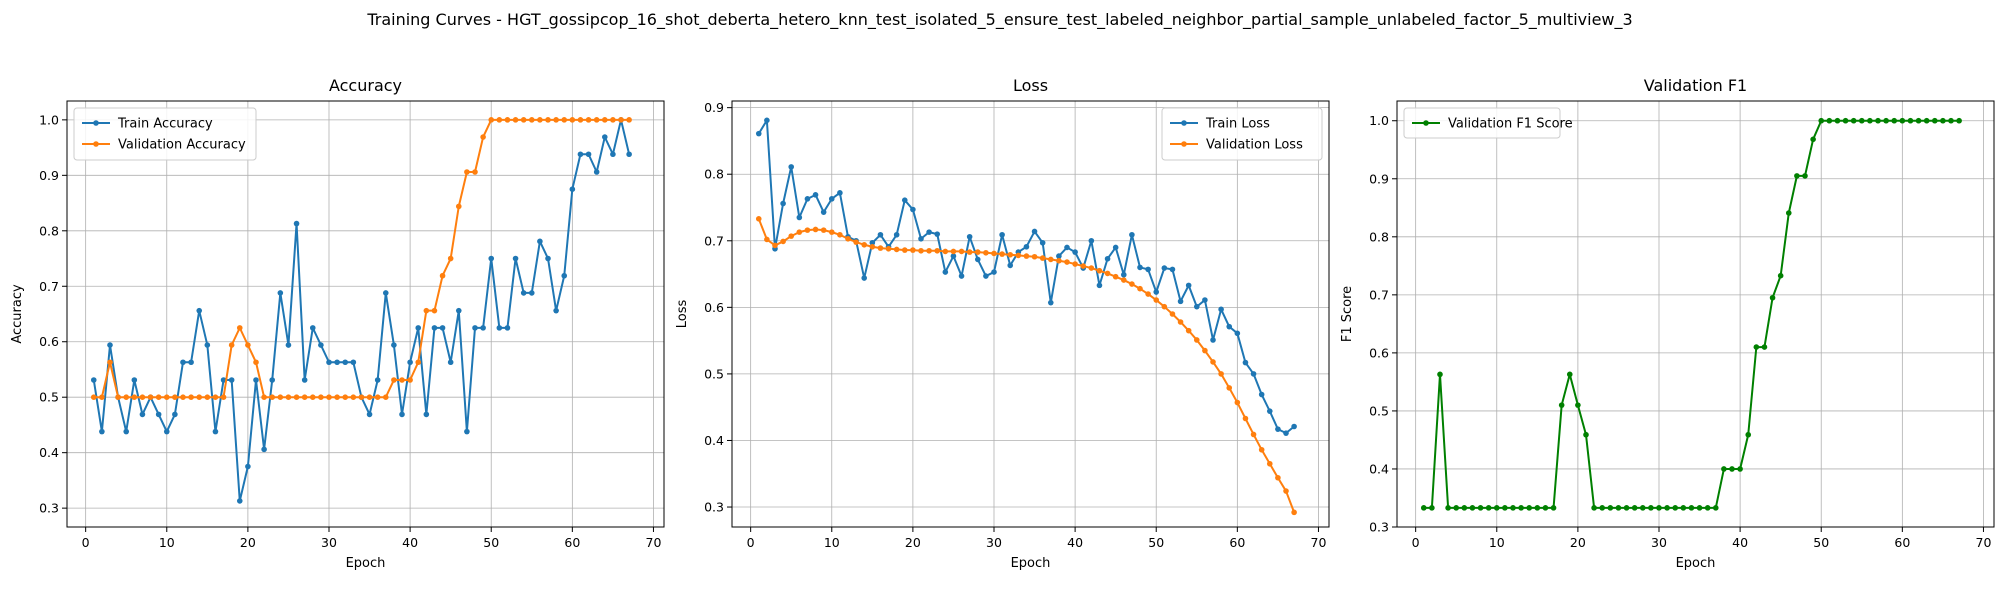  I want to click on x-tick-label: 70, so click(654, 542).